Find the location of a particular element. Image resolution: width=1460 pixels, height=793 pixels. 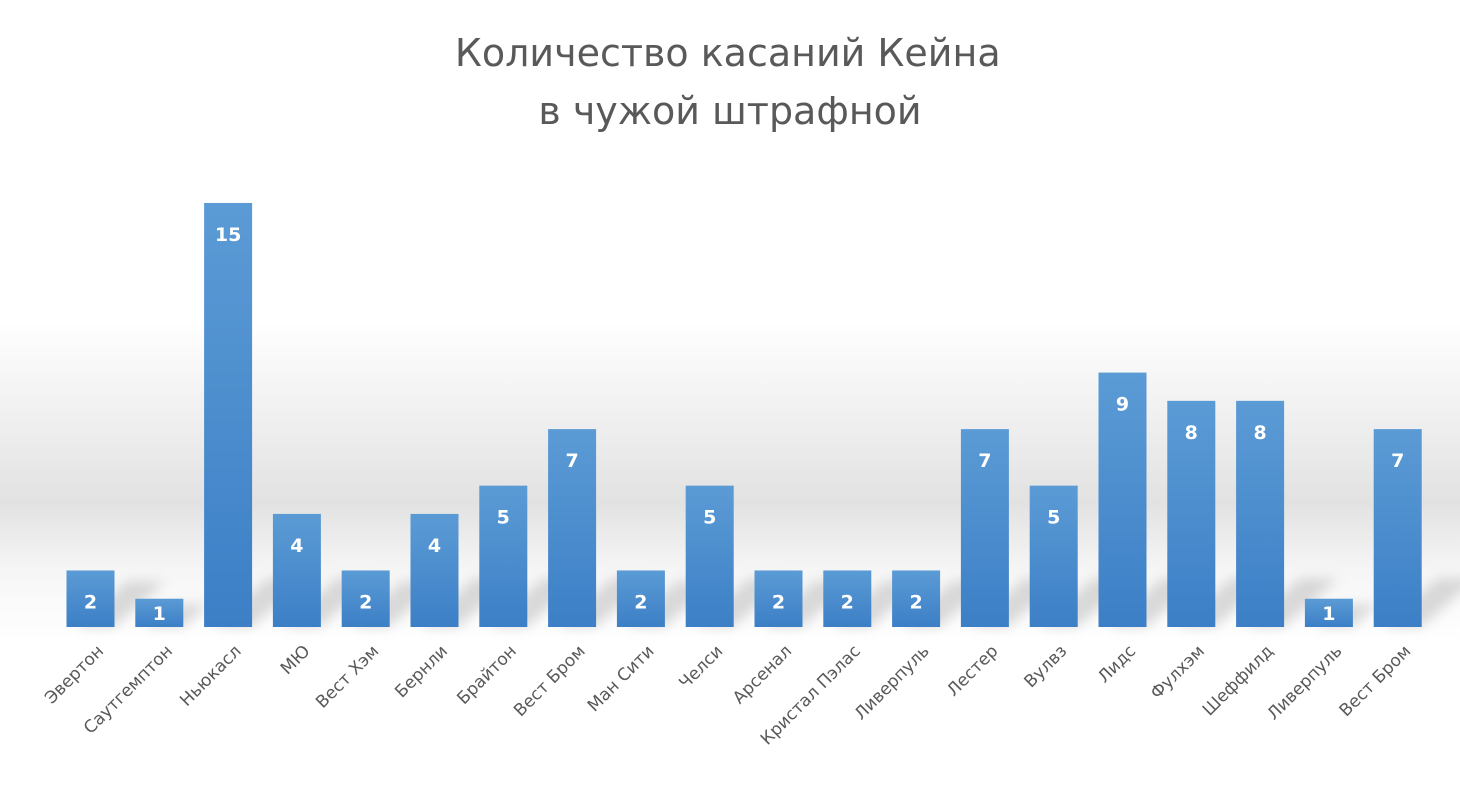

category-label-14: Лестер is located at coordinates (972, 670).